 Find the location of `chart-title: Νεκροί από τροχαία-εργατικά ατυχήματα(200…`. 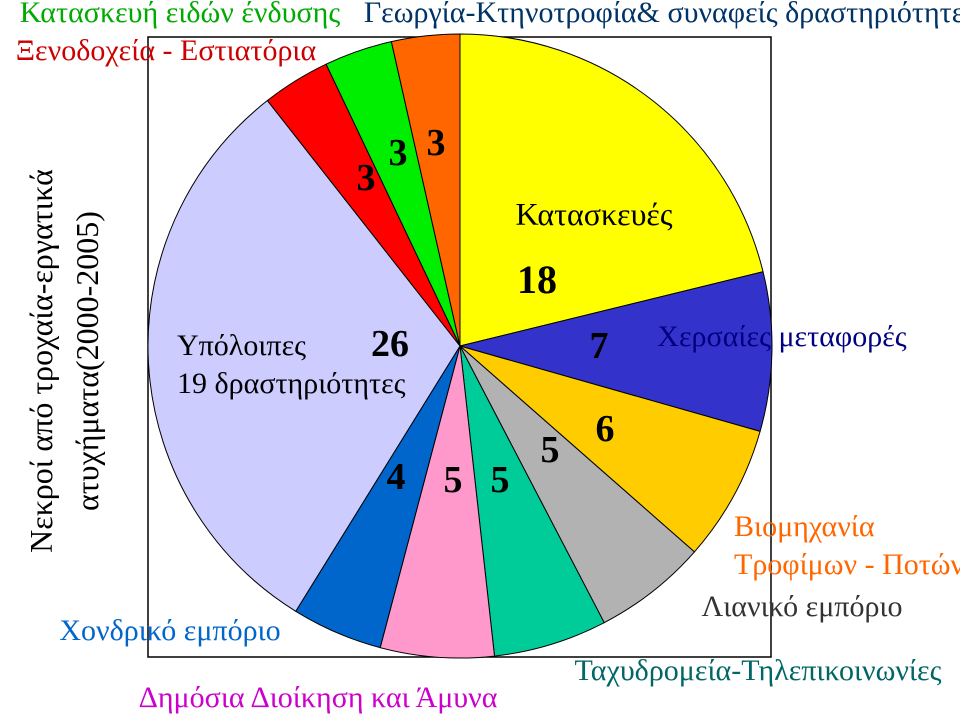

chart-title: Νεκροί από τροχαία-εργατικά ατυχήματα(200… is located at coordinates (64, 361).